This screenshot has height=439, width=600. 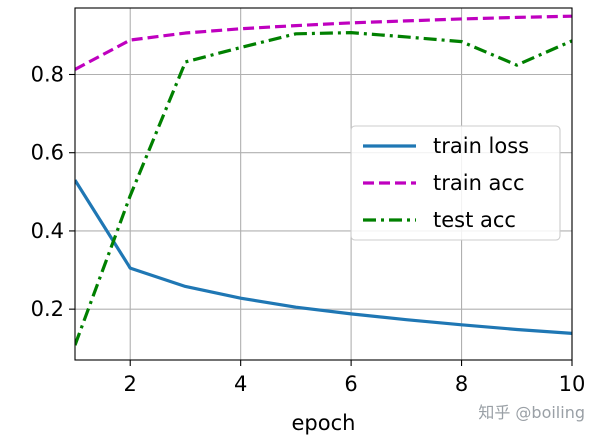 What do you see at coordinates (350, 384) in the screenshot?
I see `x-tick-label: 6` at bounding box center [350, 384].